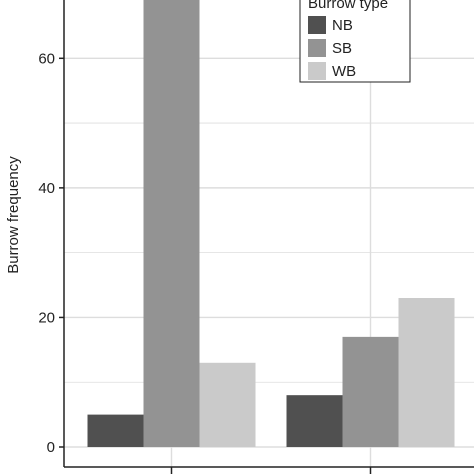  I want to click on legend-swatch-wb, so click(317, 71).